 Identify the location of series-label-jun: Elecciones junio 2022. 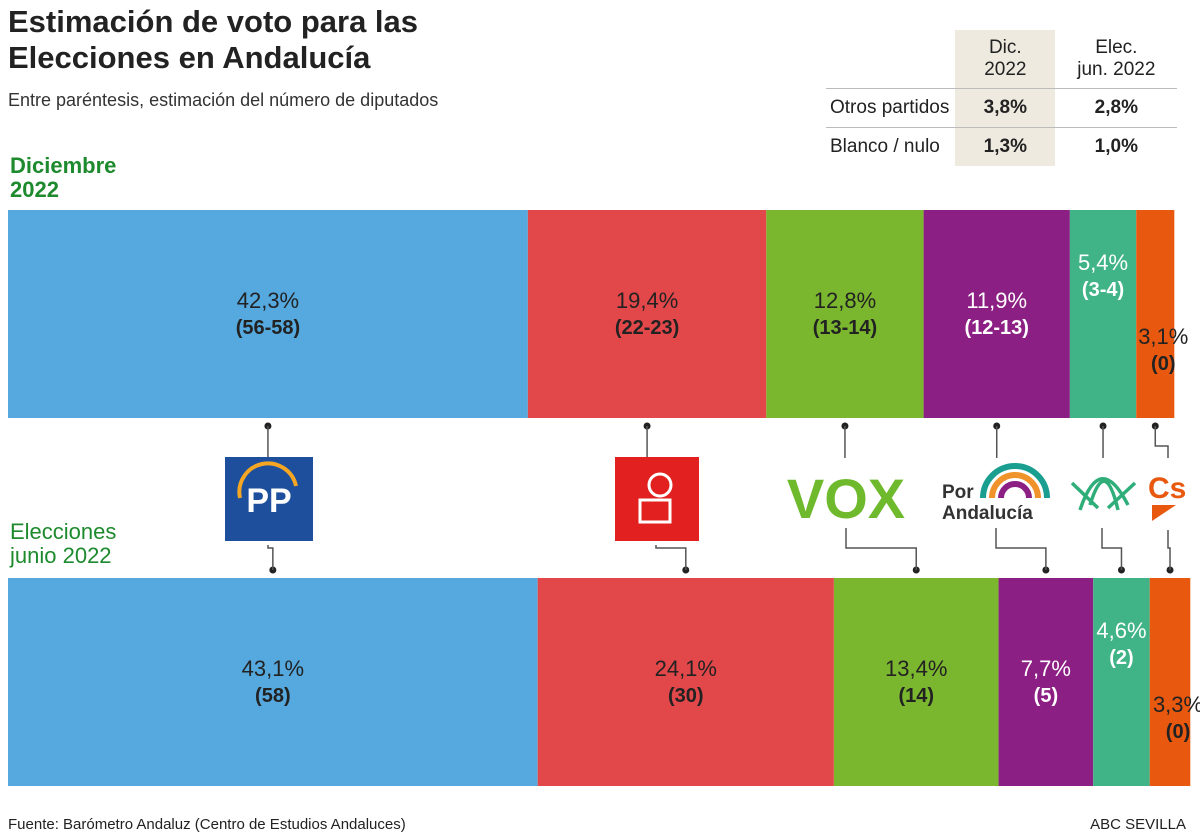
(63, 543).